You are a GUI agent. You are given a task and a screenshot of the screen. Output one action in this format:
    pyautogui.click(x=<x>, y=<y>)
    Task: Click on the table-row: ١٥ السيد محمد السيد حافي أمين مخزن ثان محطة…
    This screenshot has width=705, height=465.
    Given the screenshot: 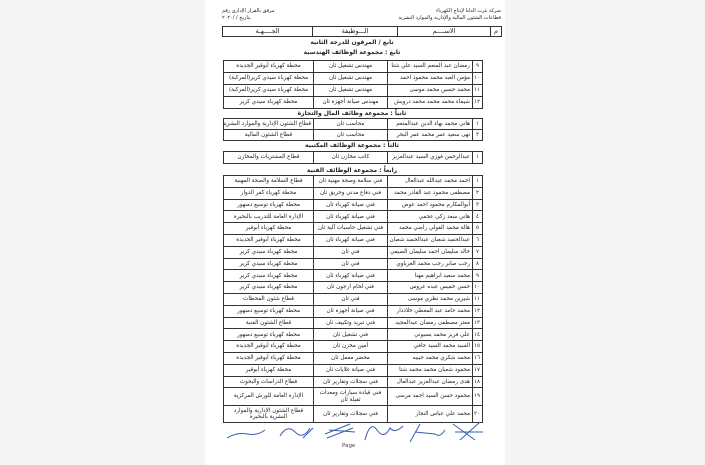 What is the action you would take?
    pyautogui.click(x=353, y=346)
    